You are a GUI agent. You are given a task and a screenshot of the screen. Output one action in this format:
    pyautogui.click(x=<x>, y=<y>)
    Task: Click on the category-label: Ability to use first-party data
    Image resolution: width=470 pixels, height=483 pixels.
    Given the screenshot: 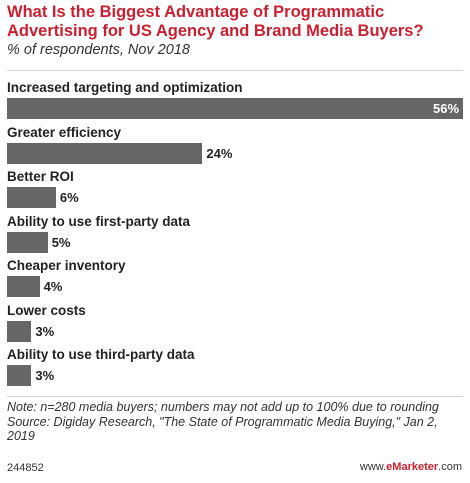 What is the action you would take?
    pyautogui.click(x=99, y=221)
    